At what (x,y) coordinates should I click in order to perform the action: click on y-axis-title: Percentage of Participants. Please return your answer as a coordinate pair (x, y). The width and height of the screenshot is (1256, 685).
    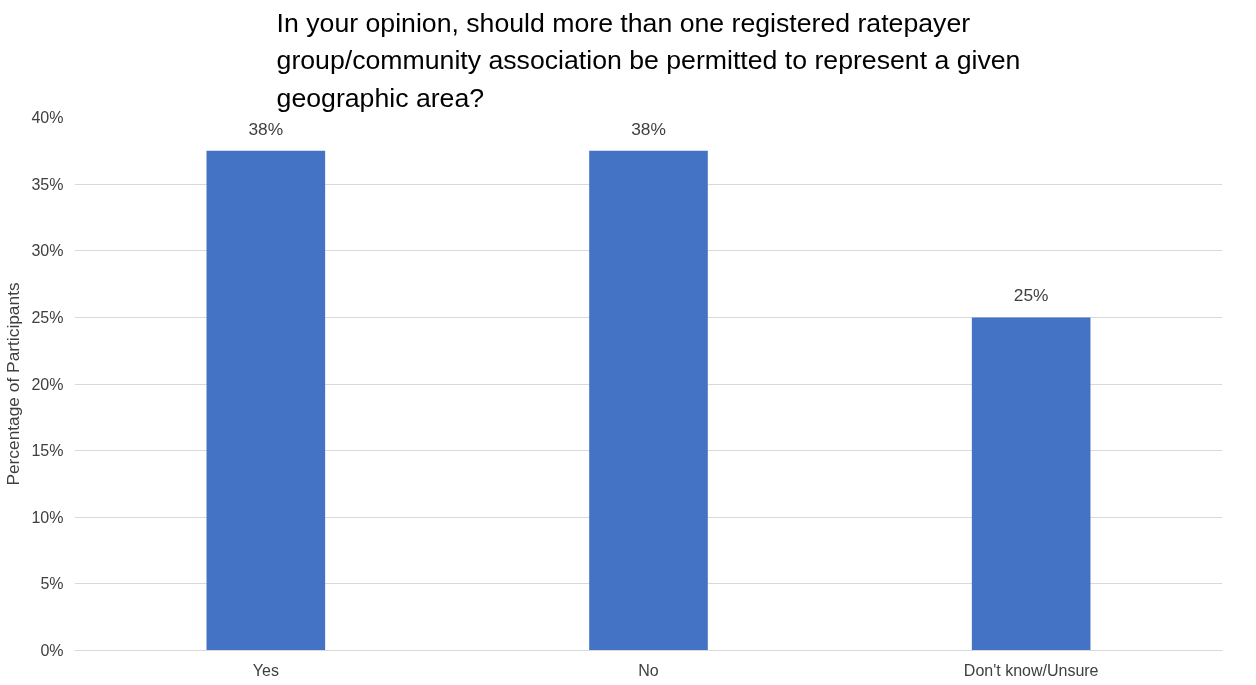
    Looking at the image, I should click on (13, 384).